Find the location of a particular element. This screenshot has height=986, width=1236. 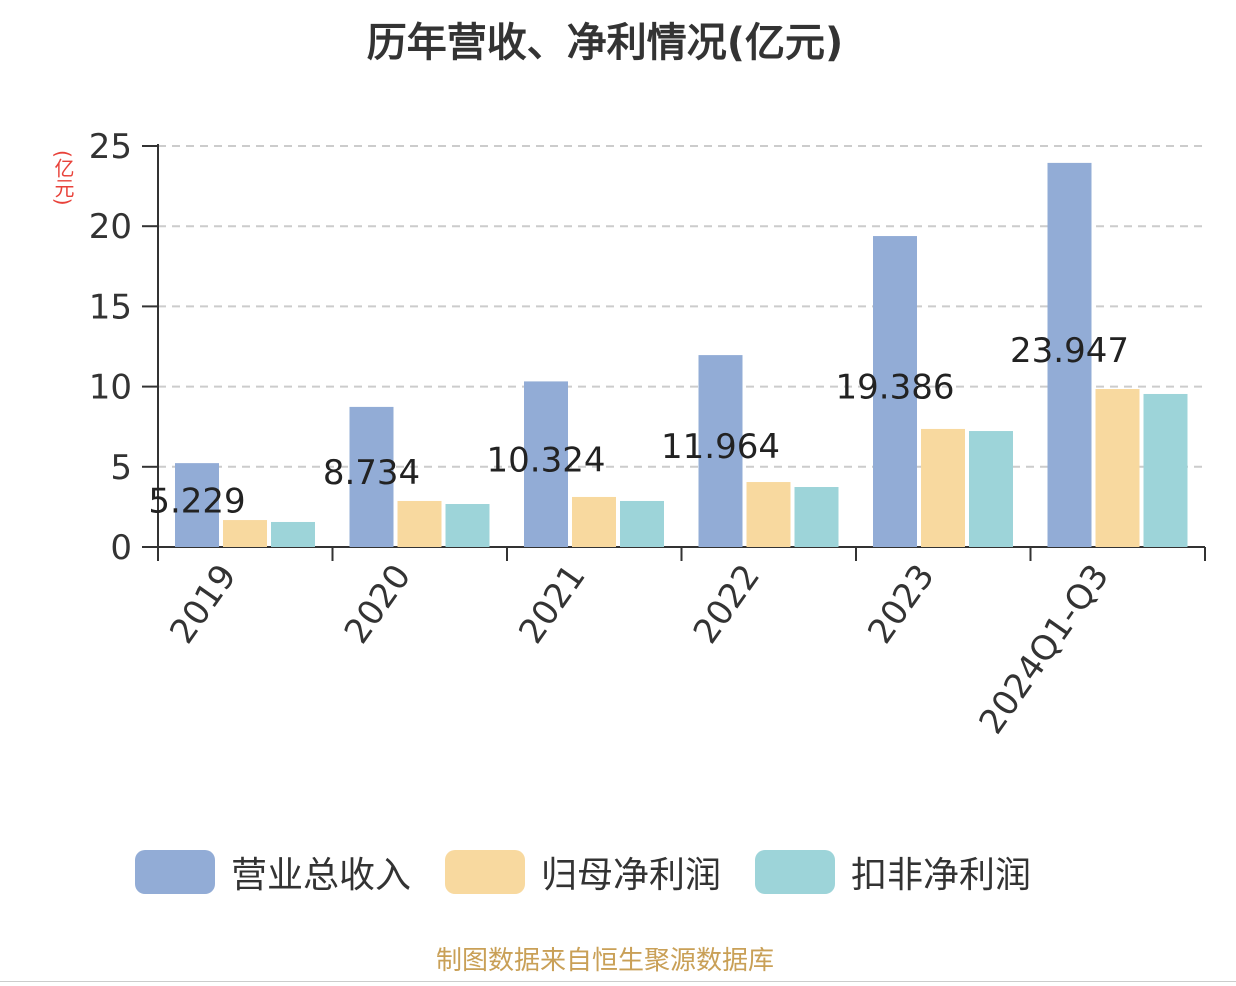

chart-title: 历年营收、净利情况(亿元) is located at coordinates (605, 43).